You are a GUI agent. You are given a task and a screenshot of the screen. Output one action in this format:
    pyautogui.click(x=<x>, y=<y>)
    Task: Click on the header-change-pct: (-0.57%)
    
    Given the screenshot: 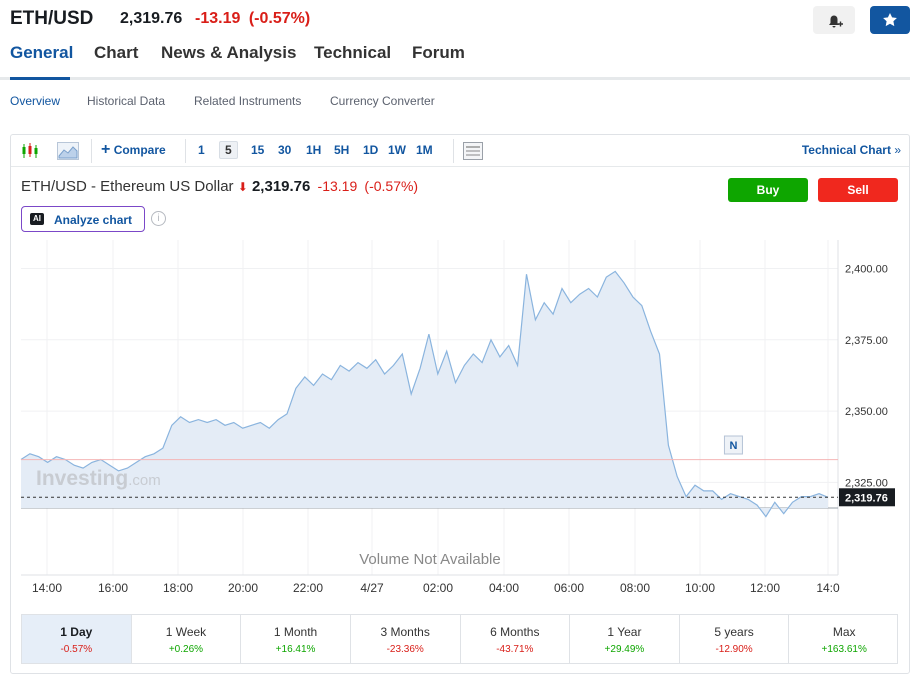 What is the action you would take?
    pyautogui.click(x=279, y=18)
    